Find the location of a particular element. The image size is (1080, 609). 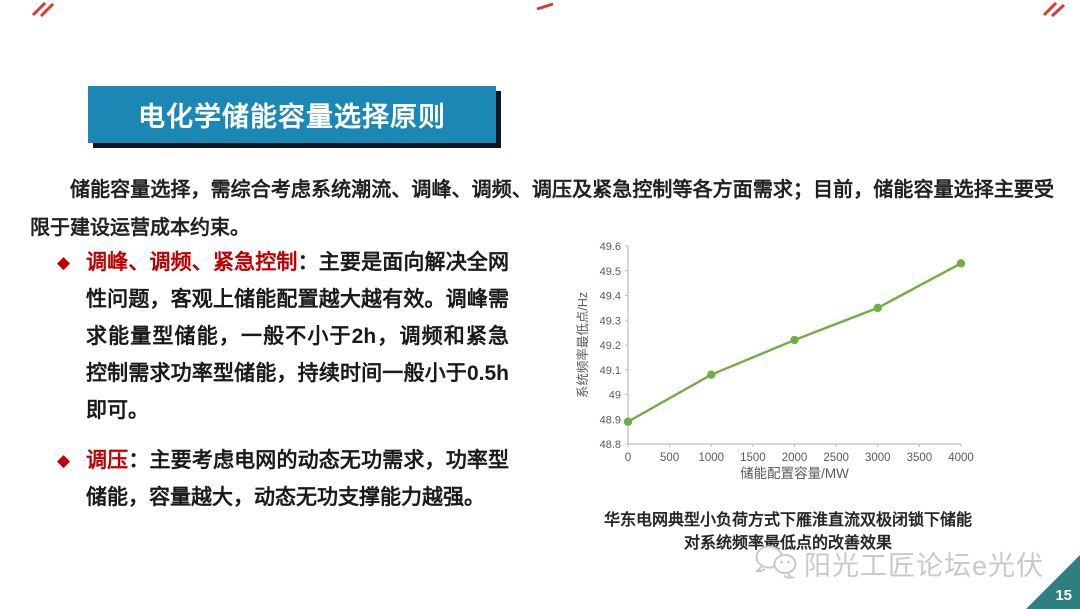

bullet-text: 调压：主要考虑电网的动态无功需求，功率型储能，容量越大，动态无功支撑能力越强。 is located at coordinates (297, 479).